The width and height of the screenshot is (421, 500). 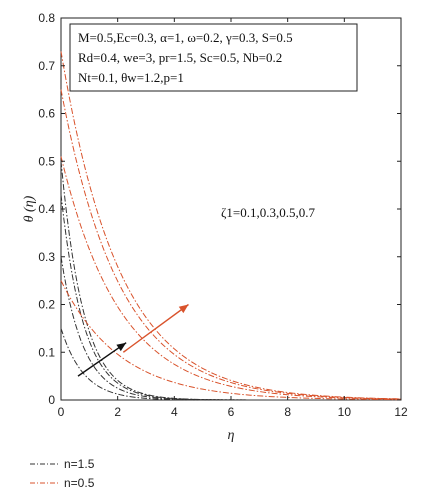 What do you see at coordinates (61, 412) in the screenshot?
I see `x-tick-label: 0` at bounding box center [61, 412].